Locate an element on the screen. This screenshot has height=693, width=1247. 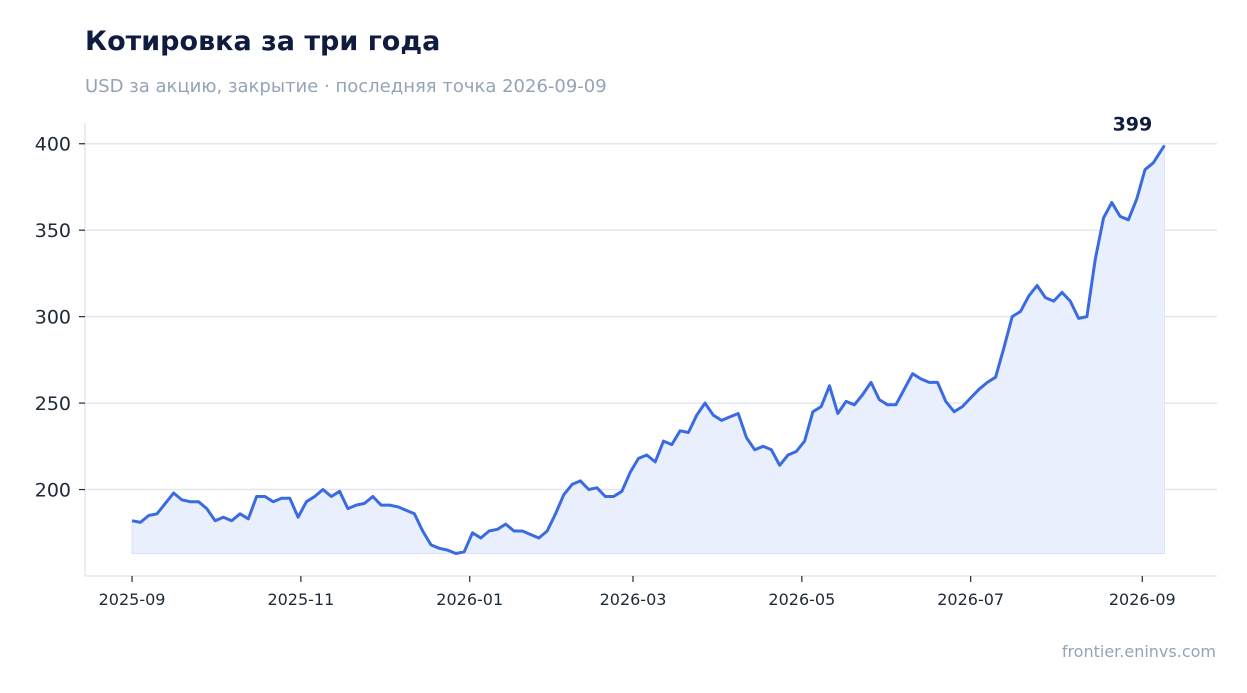
x-tick-label: 2026-03 is located at coordinates (633, 599).